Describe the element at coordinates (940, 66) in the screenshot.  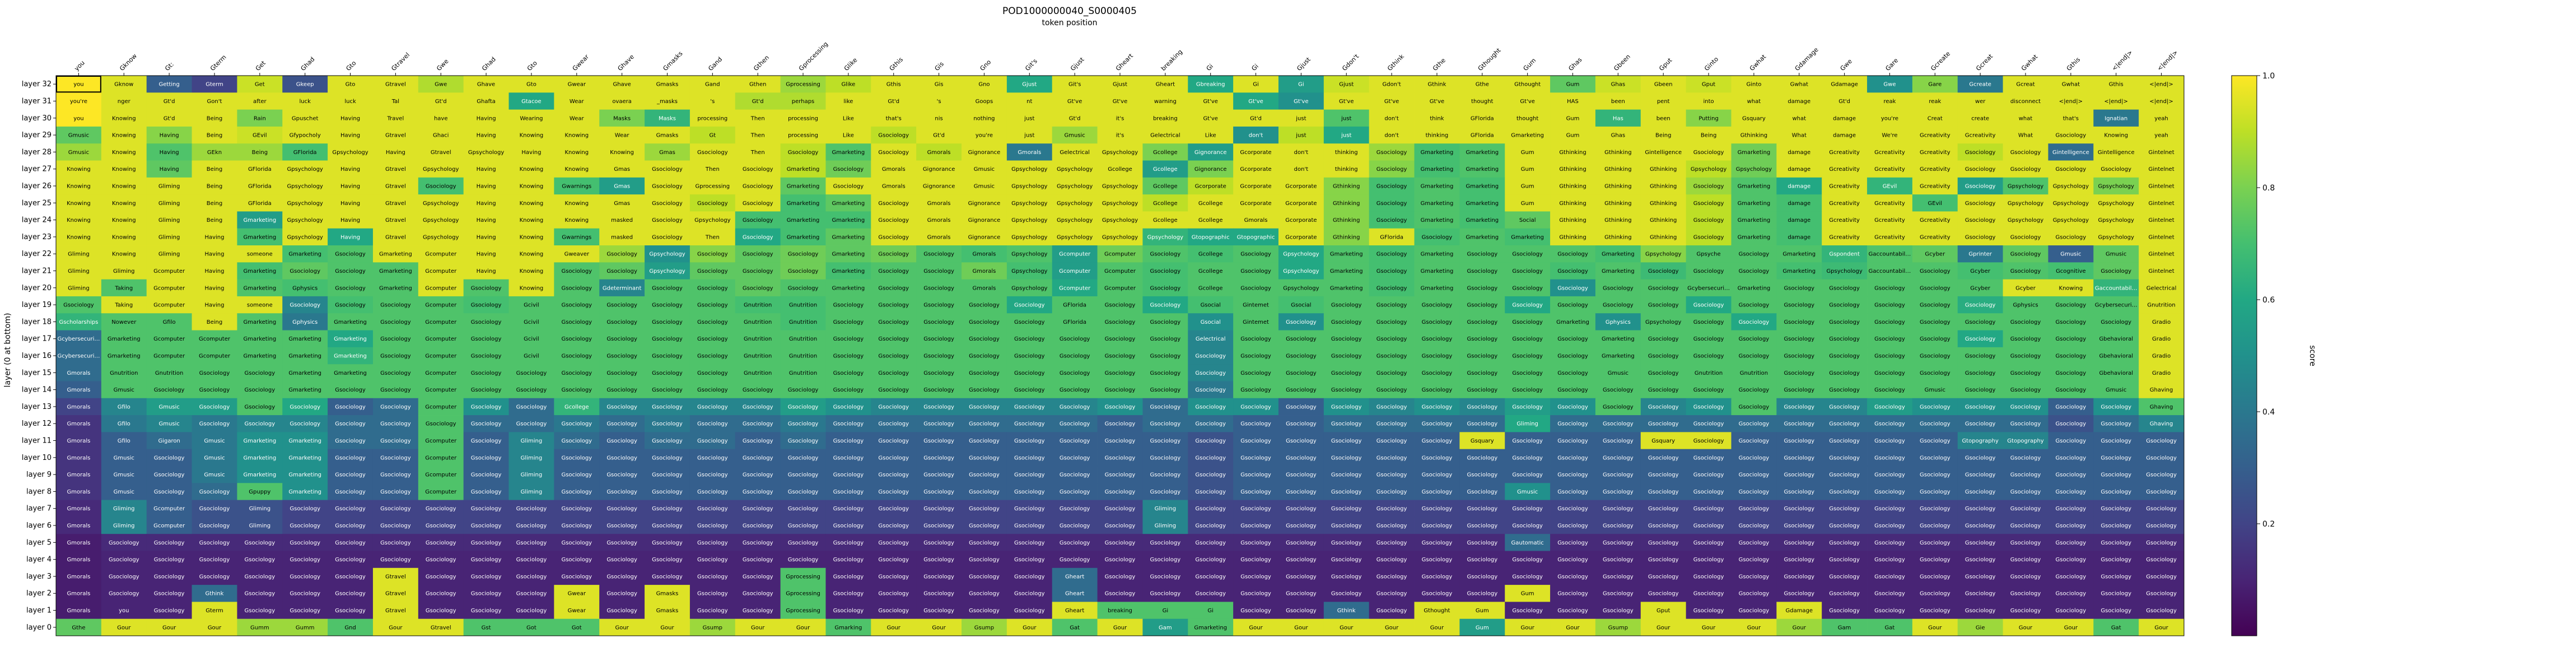
I see `x-tick-label: Gis` at that location.